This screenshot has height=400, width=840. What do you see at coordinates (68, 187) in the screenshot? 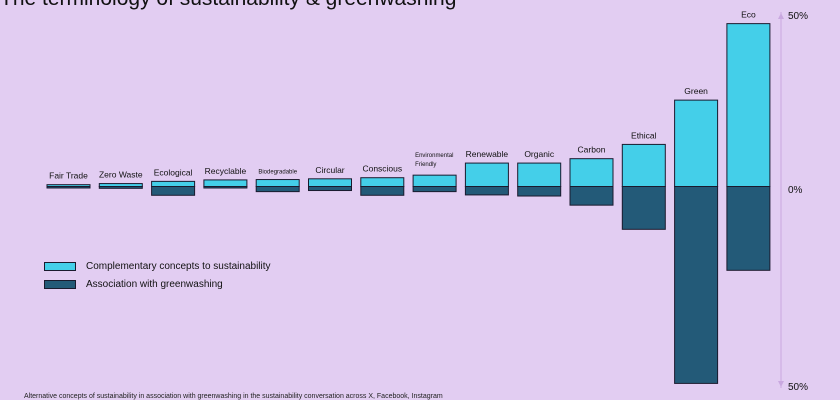
I see `bar-greenwashing-fair-trade` at bounding box center [68, 187].